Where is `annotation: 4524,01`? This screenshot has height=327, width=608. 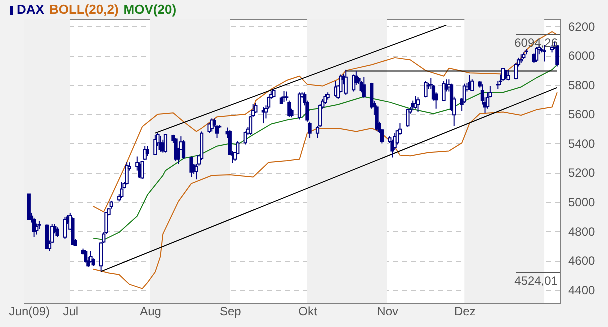
annotation: 4524,01 is located at coordinates (536, 281).